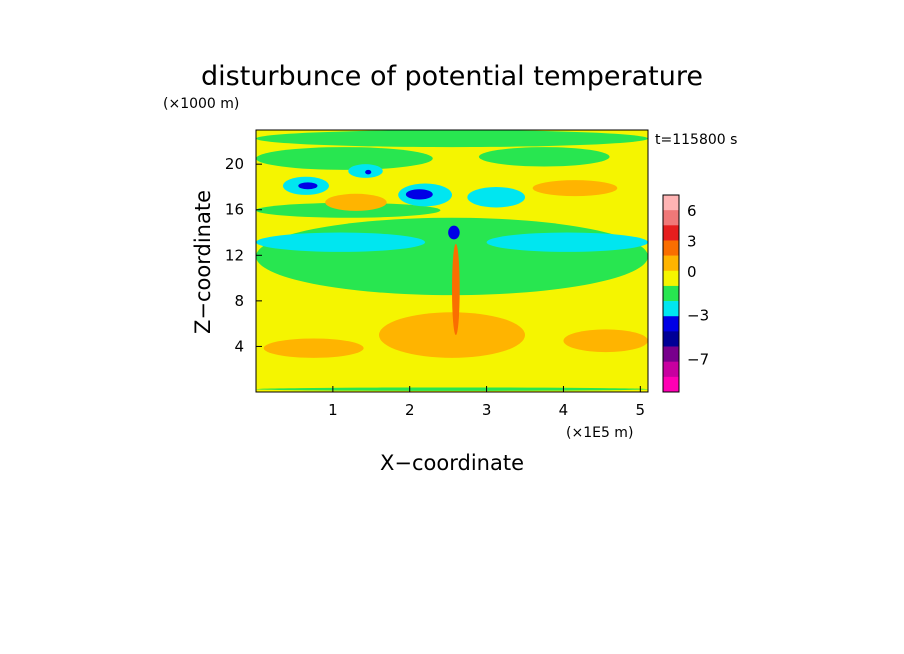 The image size is (904, 654). What do you see at coordinates (452, 76) in the screenshot?
I see `chart-title: disturbunce of potential temperature` at bounding box center [452, 76].